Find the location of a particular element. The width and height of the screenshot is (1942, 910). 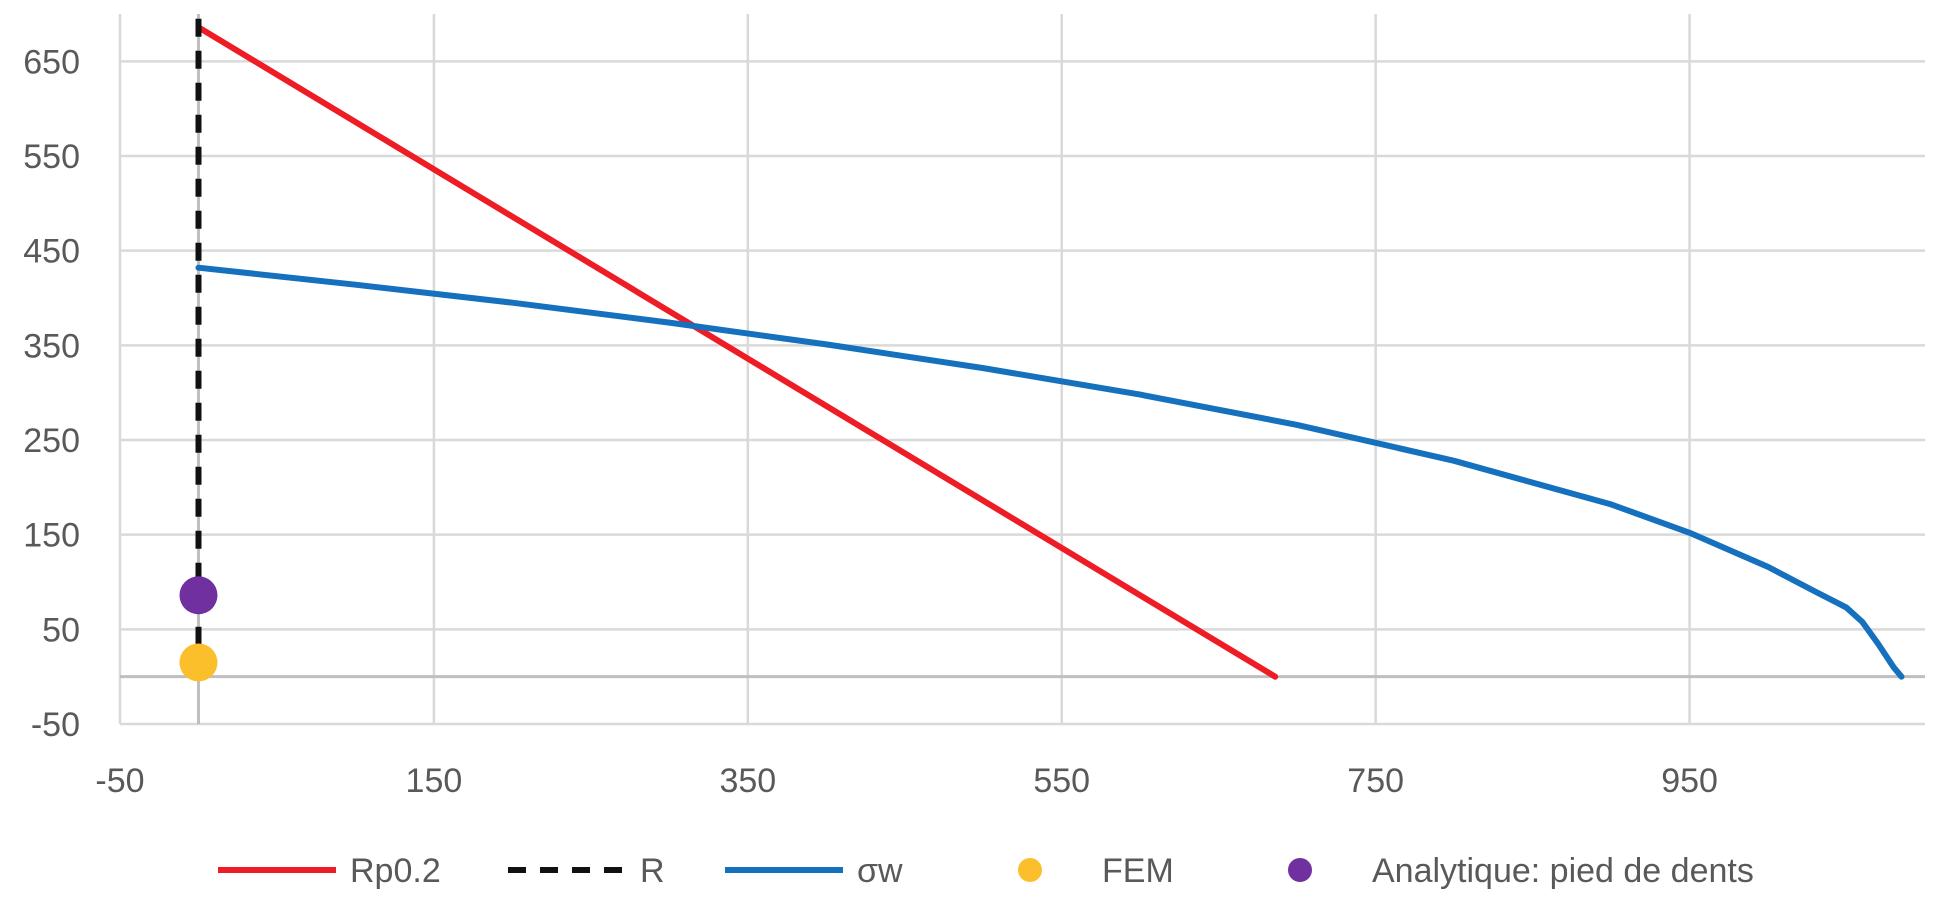

y-tick-label: 450 is located at coordinates (51, 252).